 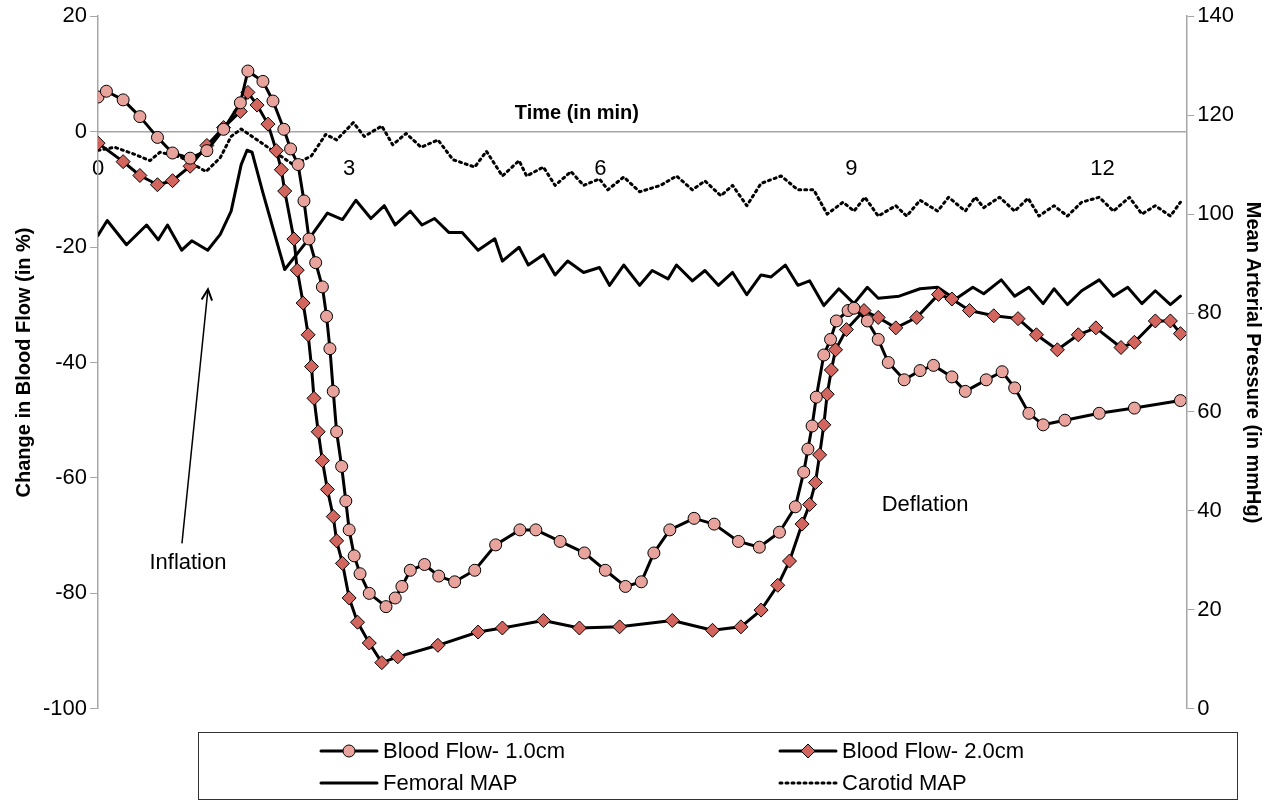 I want to click on y-tick-label: -60, so click(x=71, y=476).